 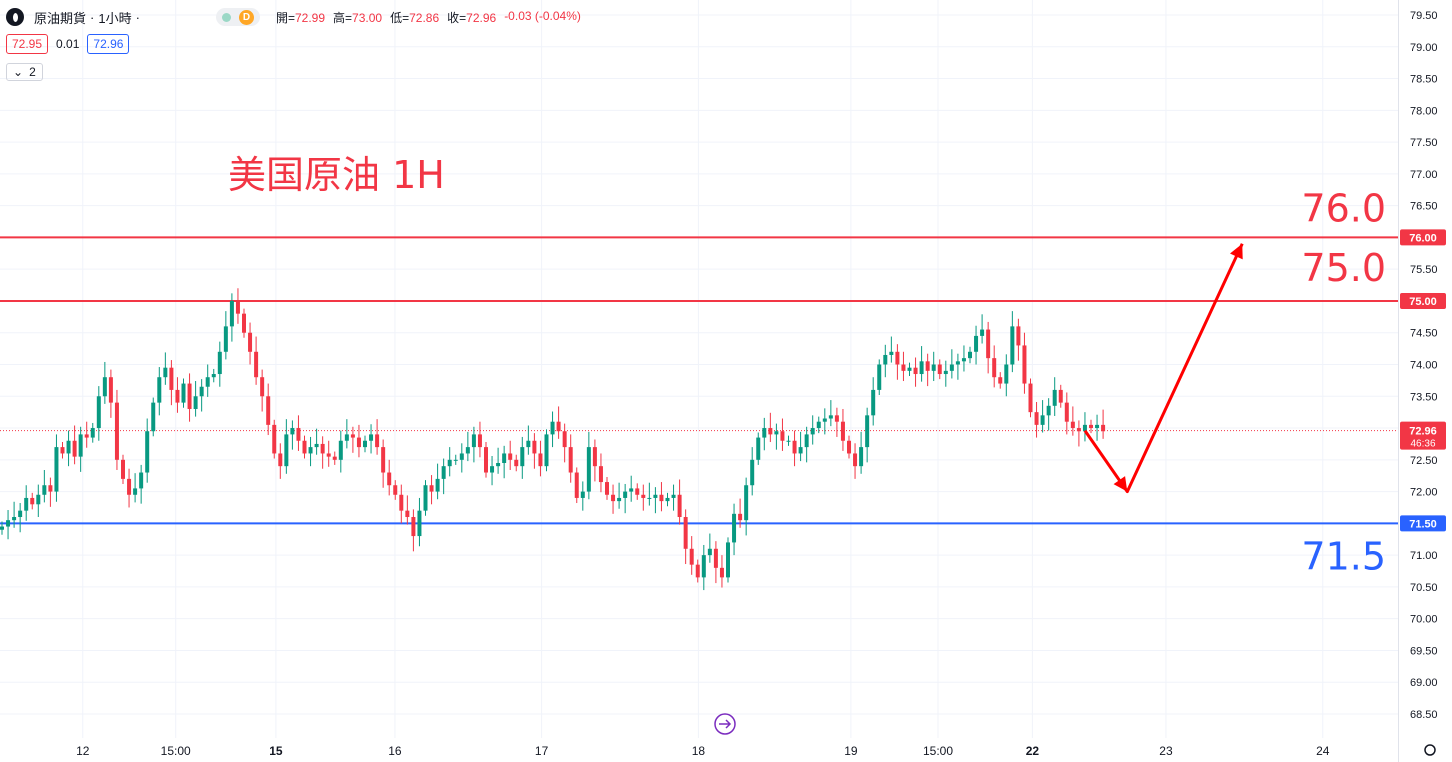 What do you see at coordinates (396, 17) in the screenshot?
I see `ohlc-low-key: 低` at bounding box center [396, 17].